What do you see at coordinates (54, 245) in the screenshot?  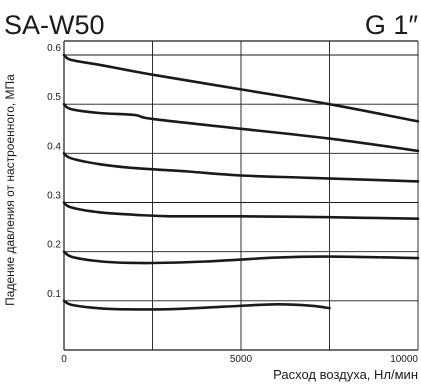 I see `y-tick-label-1: 0.2` at bounding box center [54, 245].